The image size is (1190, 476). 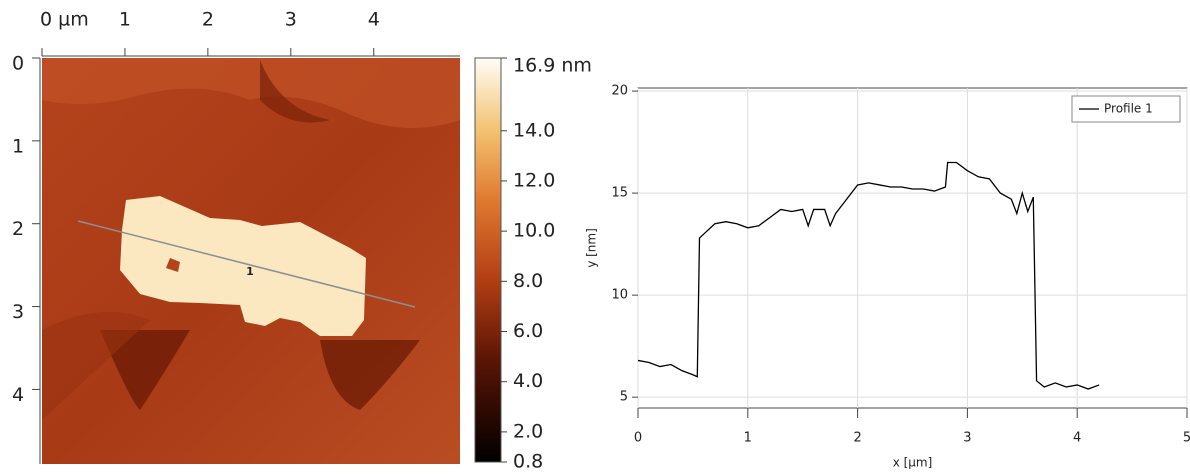 I want to click on colorbar, so click(x=488, y=260).